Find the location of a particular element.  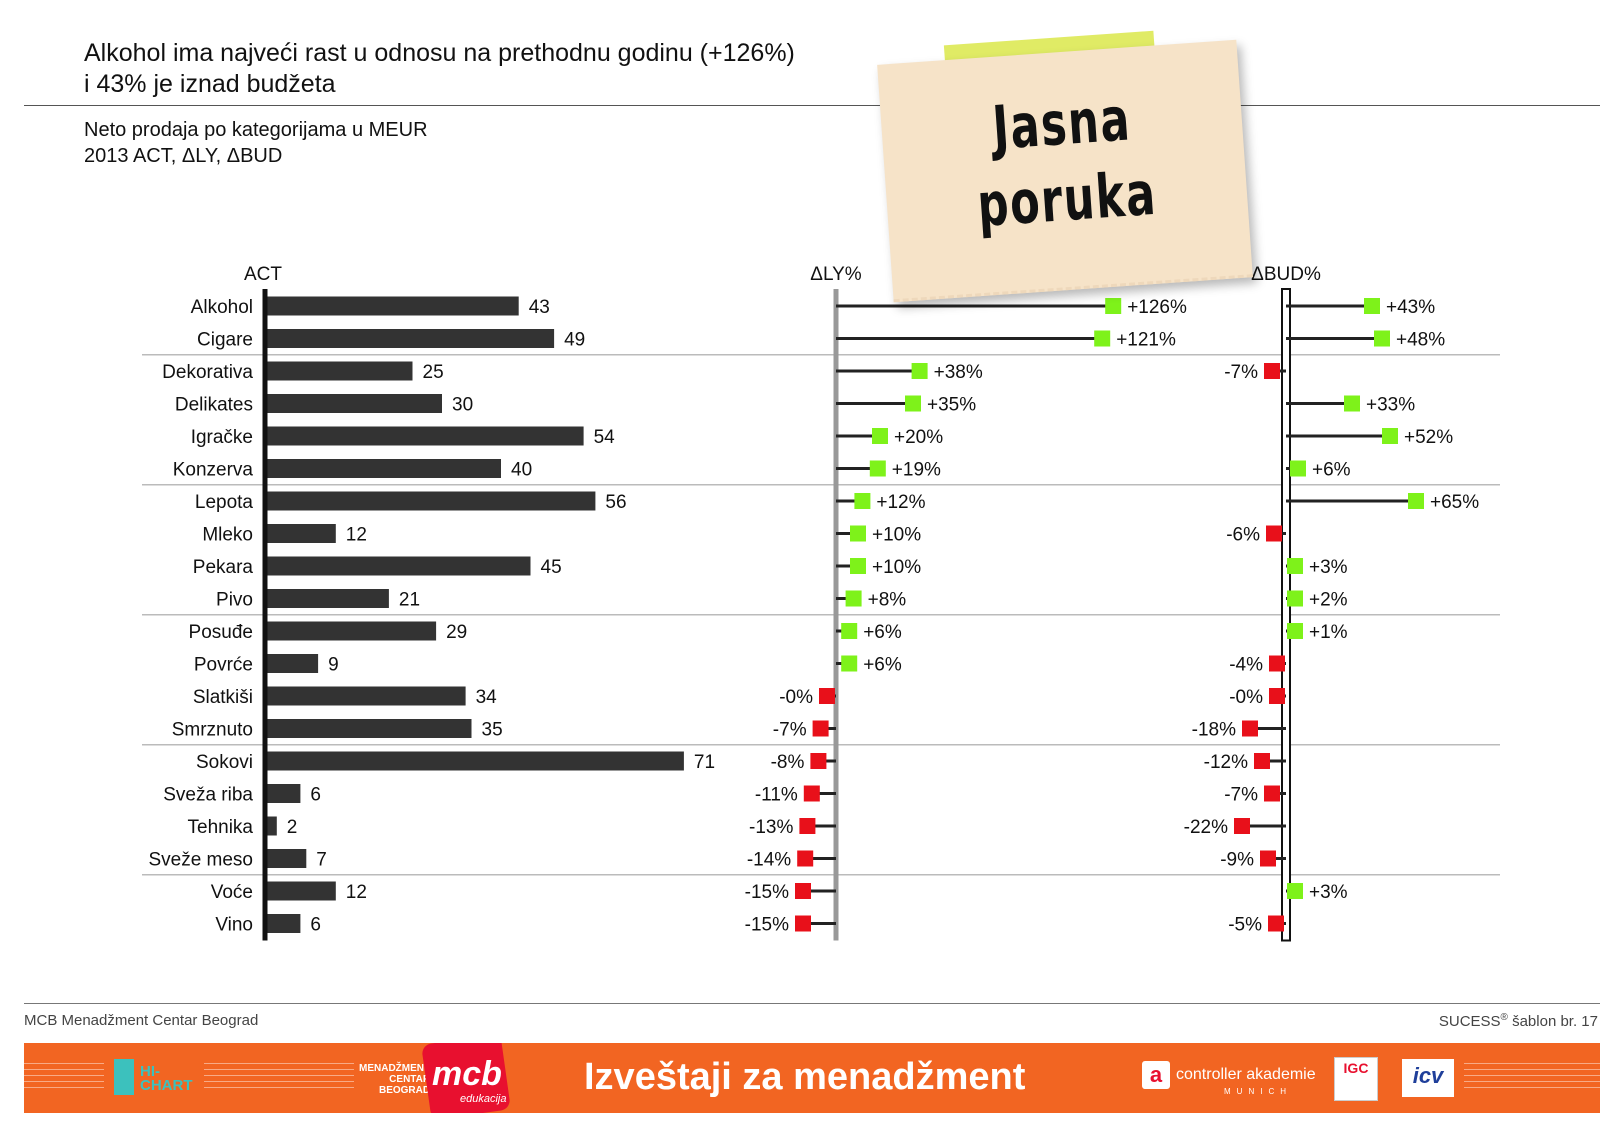

icv-logo-text: icv is located at coordinates (1428, 1075).